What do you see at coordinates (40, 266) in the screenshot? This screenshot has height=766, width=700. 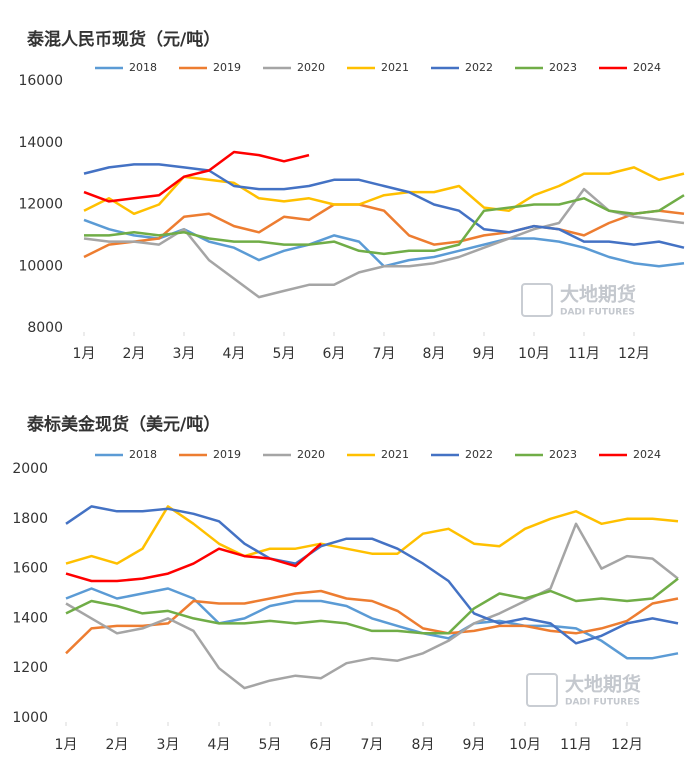 I see `y-tick-label: 10000` at bounding box center [40, 266].